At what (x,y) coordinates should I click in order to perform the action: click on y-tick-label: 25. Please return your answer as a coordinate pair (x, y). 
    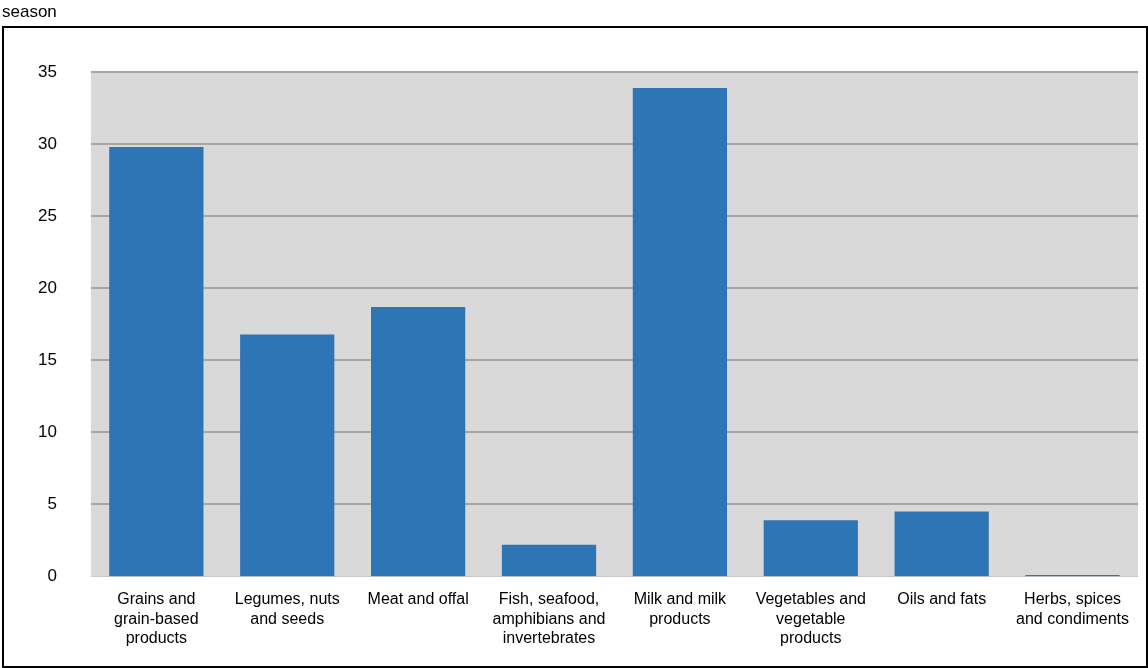
    Looking at the image, I should click on (47, 215).